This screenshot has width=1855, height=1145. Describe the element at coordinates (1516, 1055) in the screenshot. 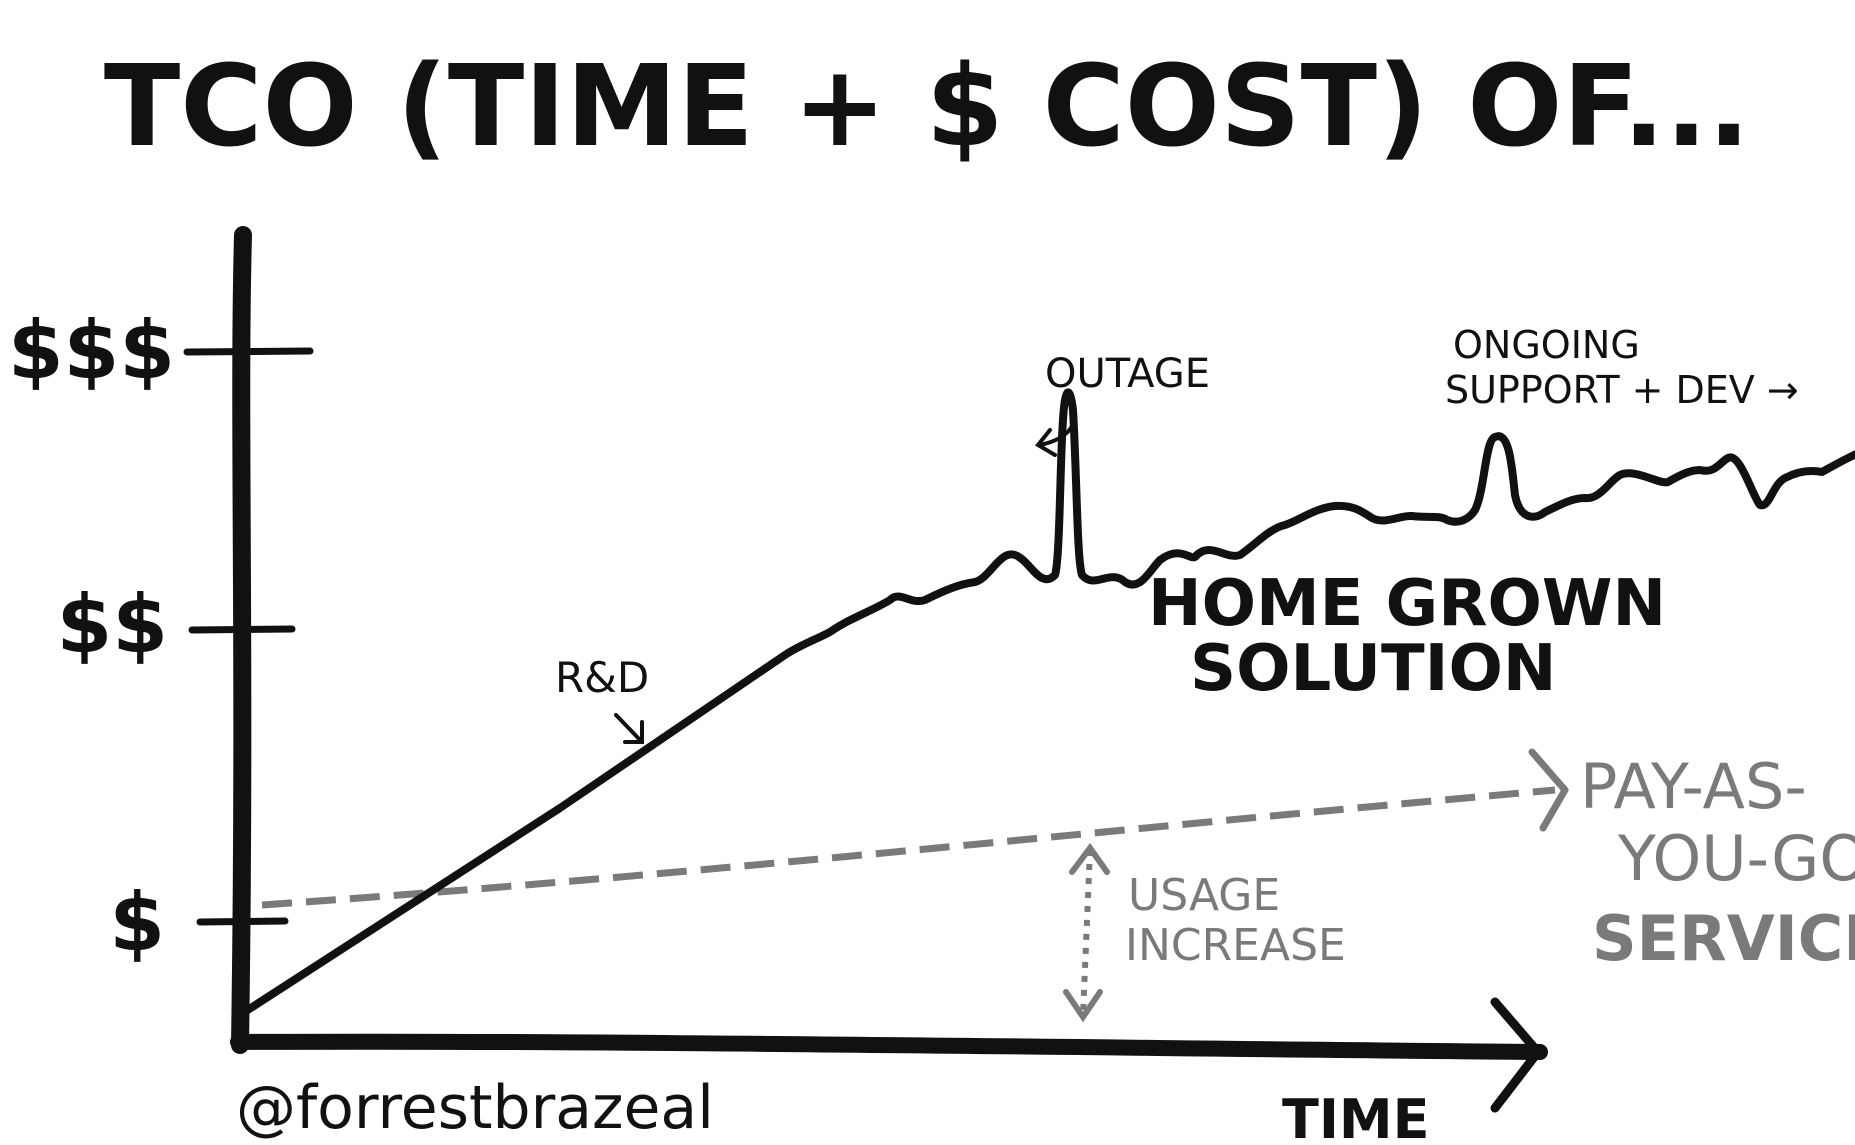

I see `x-axis-arrowhead` at that location.